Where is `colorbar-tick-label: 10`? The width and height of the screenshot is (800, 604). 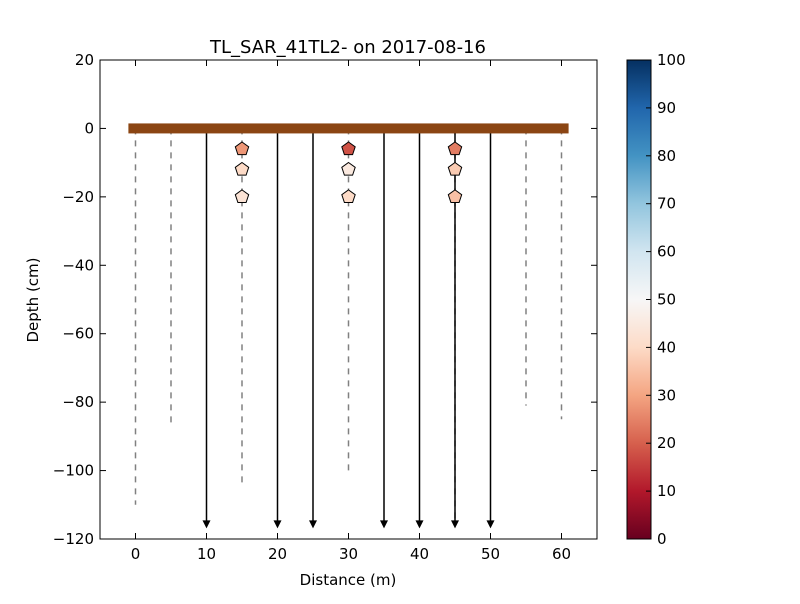 colorbar-tick-label: 10 is located at coordinates (666, 491).